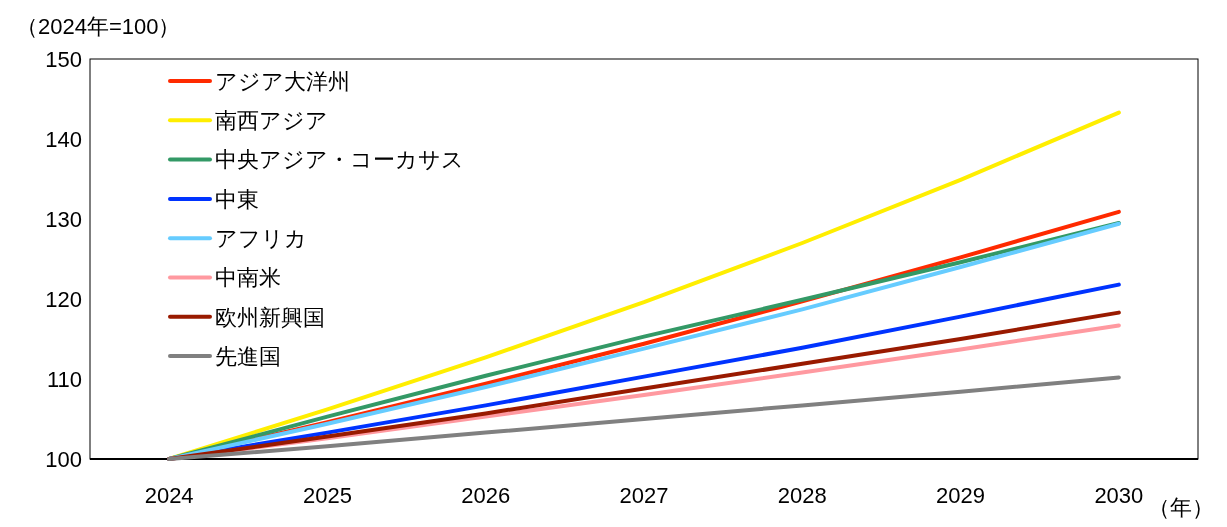 The height and width of the screenshot is (527, 1227). What do you see at coordinates (63, 139) in the screenshot?
I see `y-tick-label: 140` at bounding box center [63, 139].